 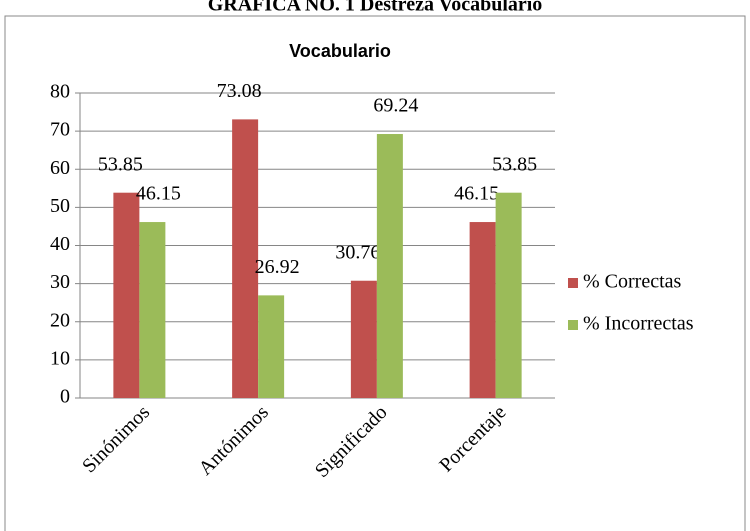 I want to click on y-tick-label: 80, so click(x=60, y=92).